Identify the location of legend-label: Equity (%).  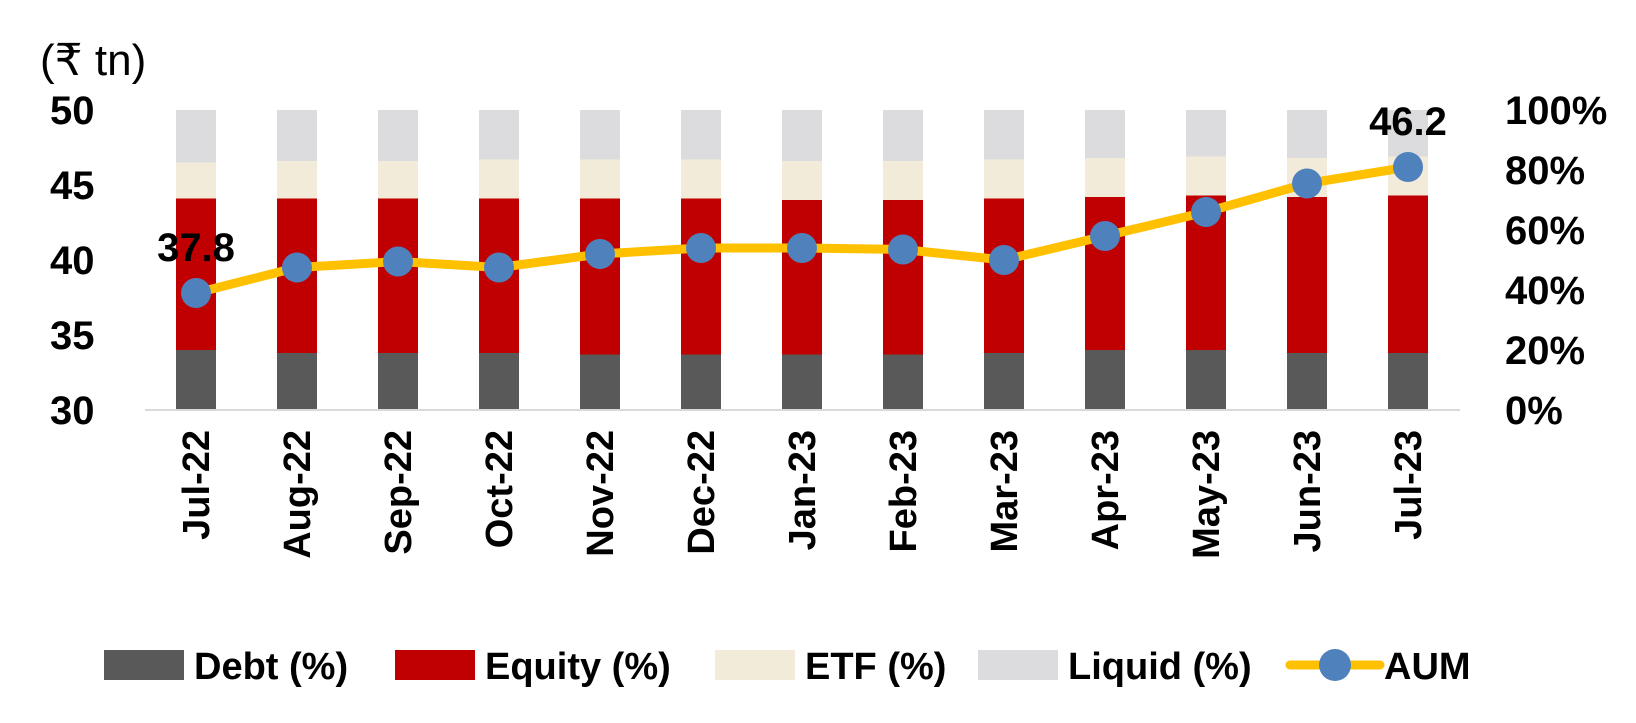
(578, 667).